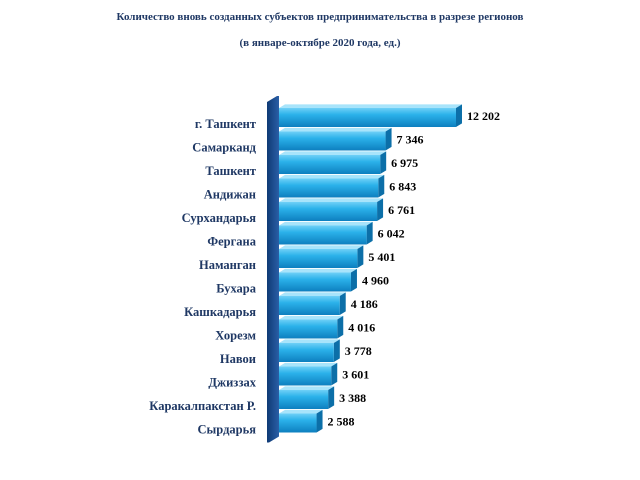 The image size is (640, 480). What do you see at coordinates (227, 430) in the screenshot?
I see `category-label: Сырдарья` at bounding box center [227, 430].